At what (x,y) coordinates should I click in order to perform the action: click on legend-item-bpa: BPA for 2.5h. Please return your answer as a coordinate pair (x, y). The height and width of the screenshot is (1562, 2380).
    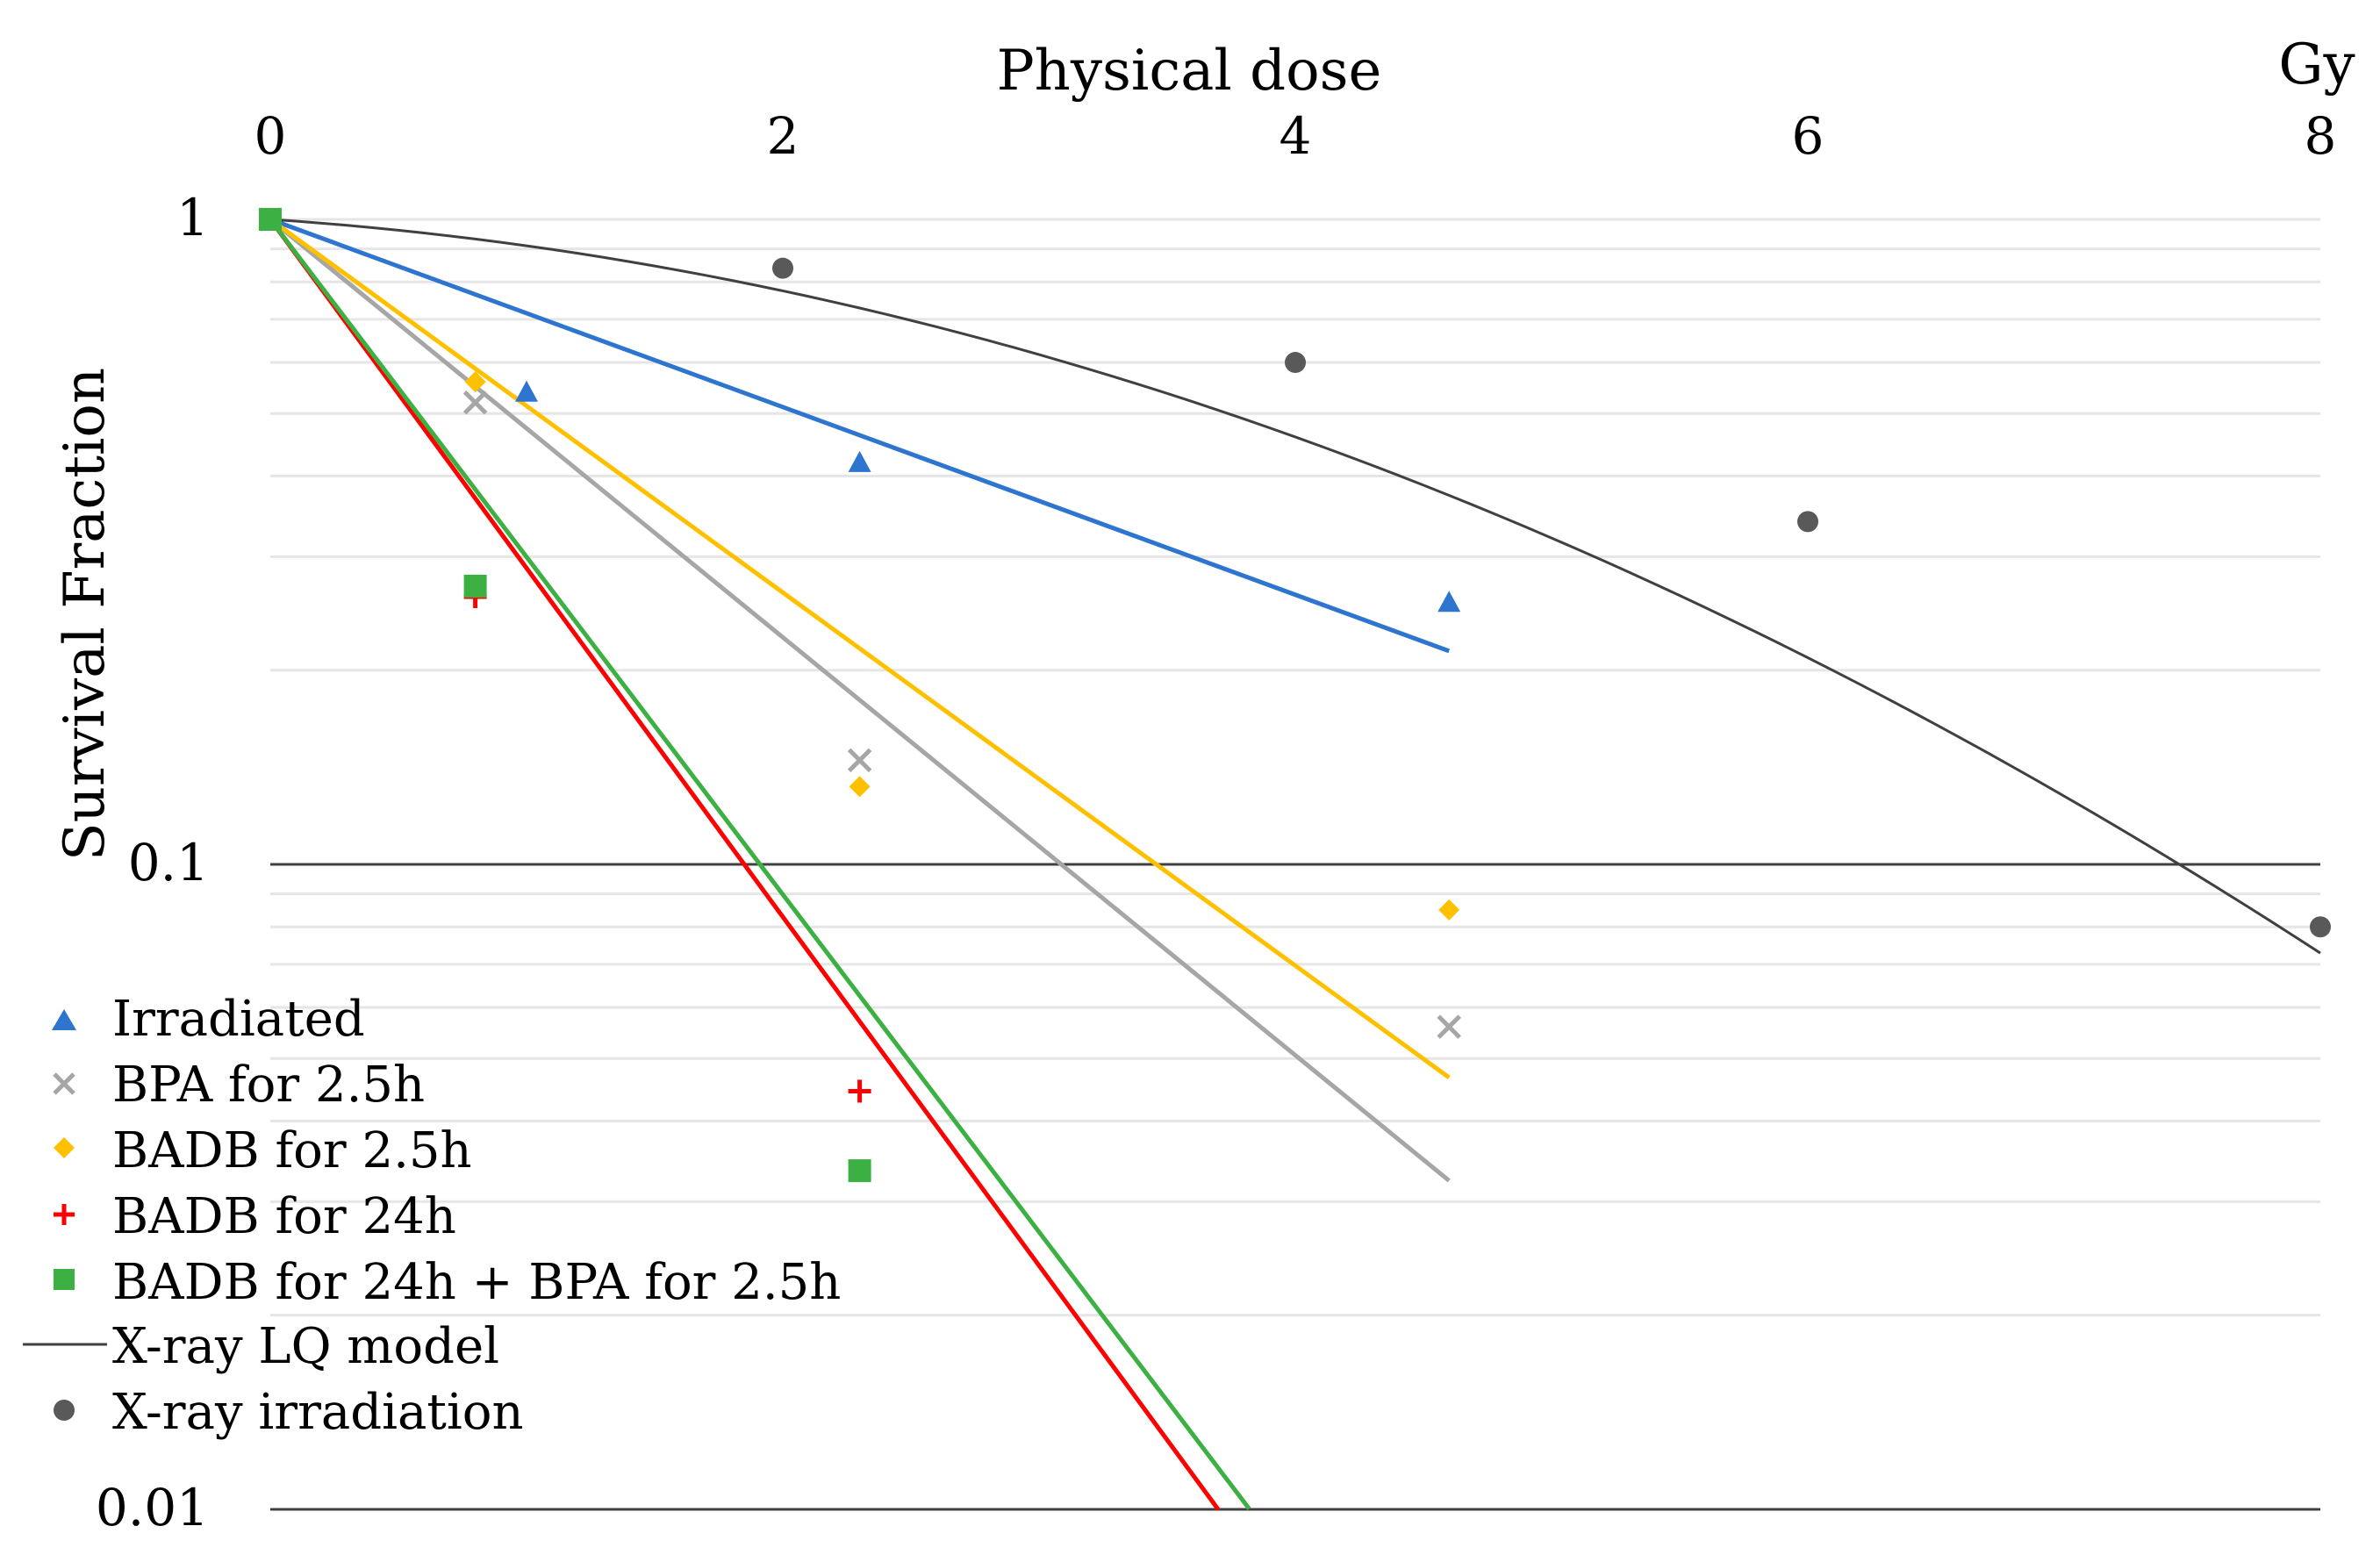
    Looking at the image, I should click on (239, 1085).